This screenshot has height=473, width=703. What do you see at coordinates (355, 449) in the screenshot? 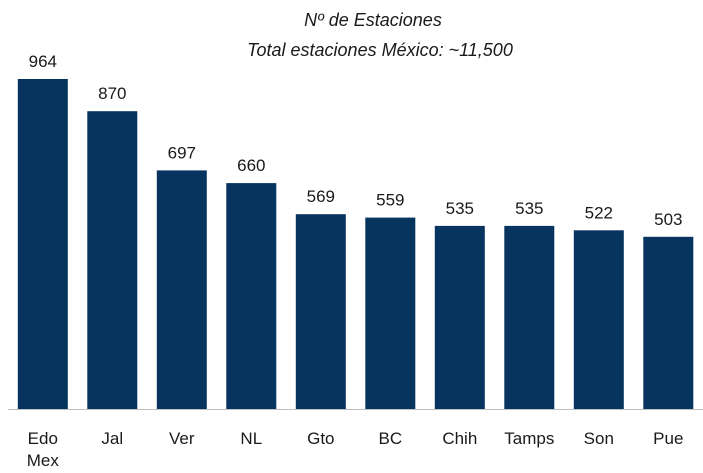
I see `x-tick-labels-group: Edo Mex Jal Ver NL Gto BC Chih Tamps Son Pue` at bounding box center [355, 449].